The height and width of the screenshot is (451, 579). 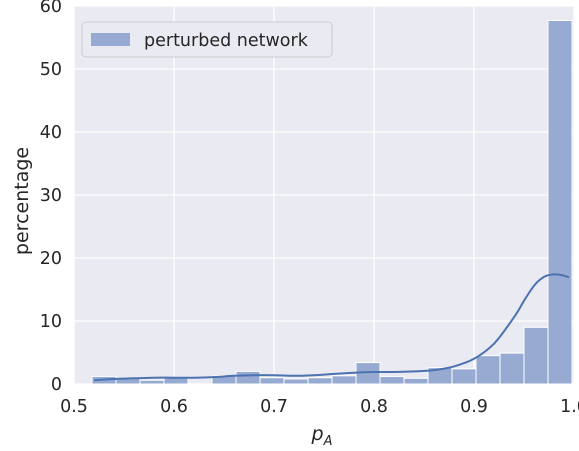 What do you see at coordinates (174, 407) in the screenshot?
I see `x-tick-label: 0.6` at bounding box center [174, 407].